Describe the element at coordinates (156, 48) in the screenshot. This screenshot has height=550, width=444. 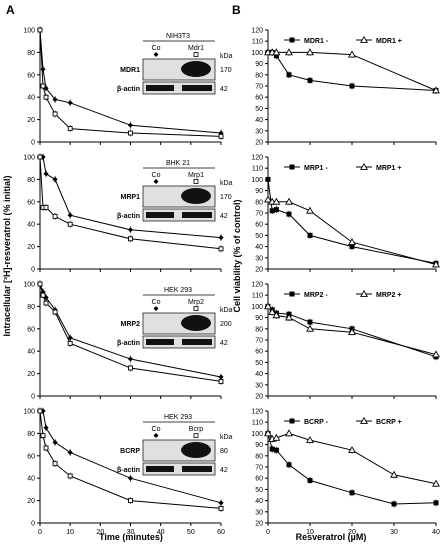
I see `blot-control-label: Co` at that location.